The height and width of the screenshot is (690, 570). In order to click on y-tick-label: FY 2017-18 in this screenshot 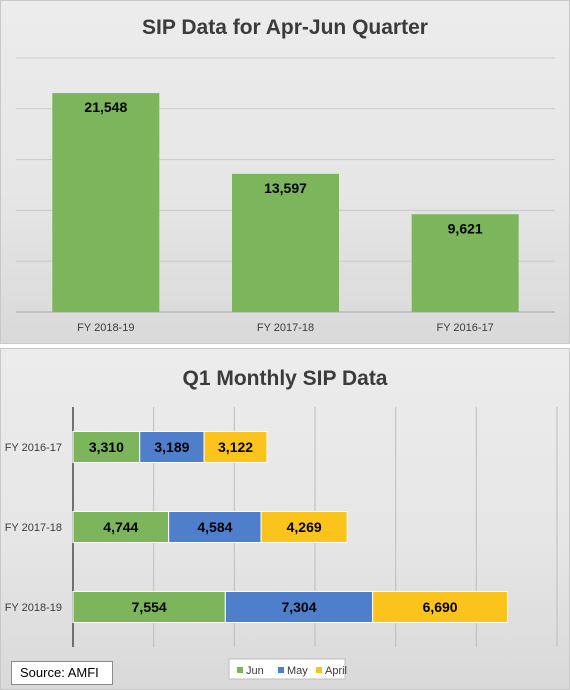, I will do `click(33, 528)`.